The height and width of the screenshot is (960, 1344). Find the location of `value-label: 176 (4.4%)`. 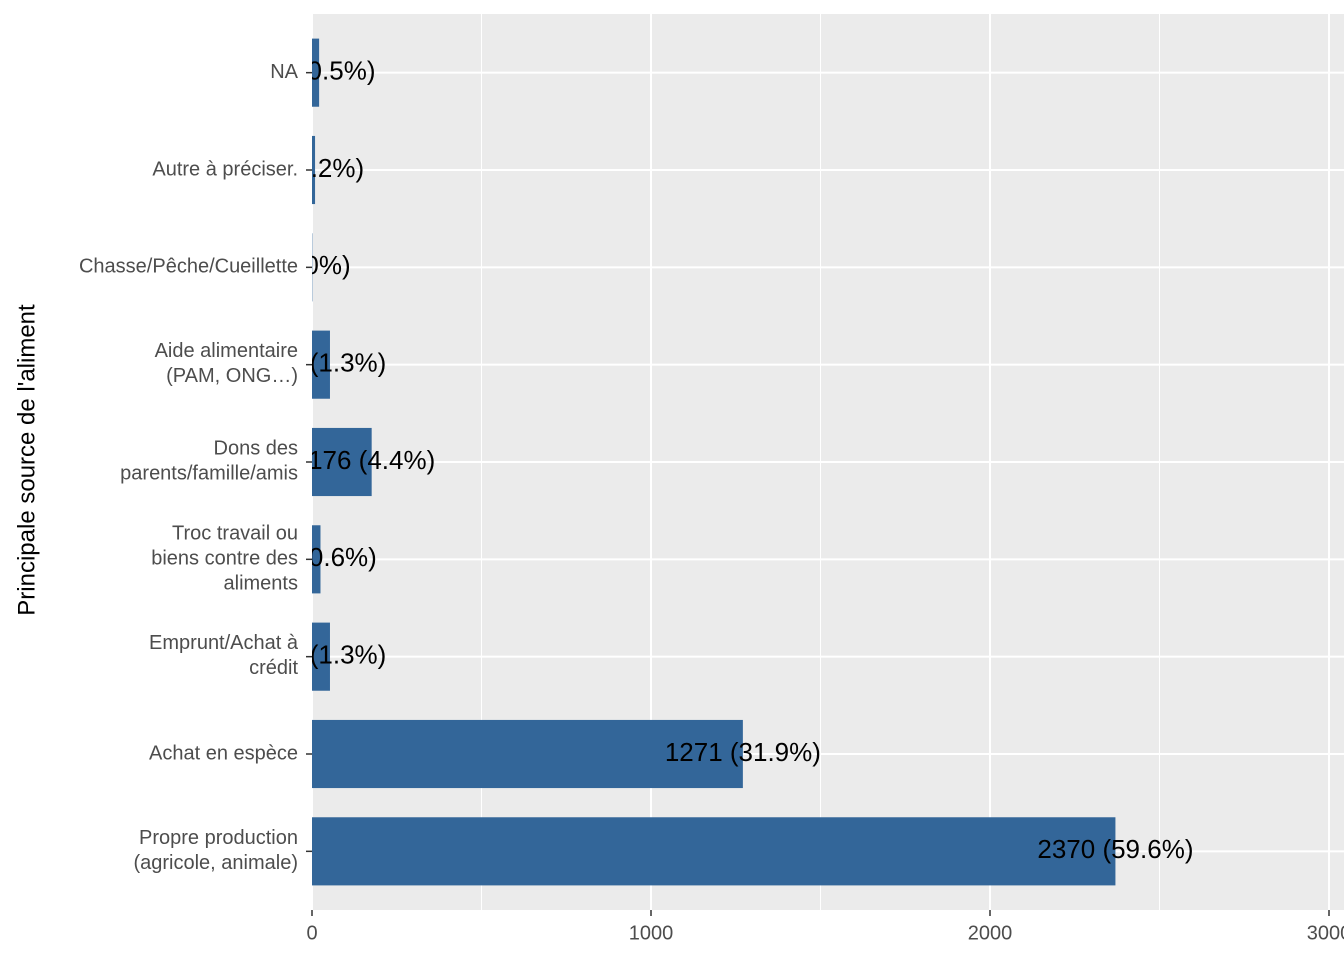

value-label: 176 (4.4%) is located at coordinates (371, 460).